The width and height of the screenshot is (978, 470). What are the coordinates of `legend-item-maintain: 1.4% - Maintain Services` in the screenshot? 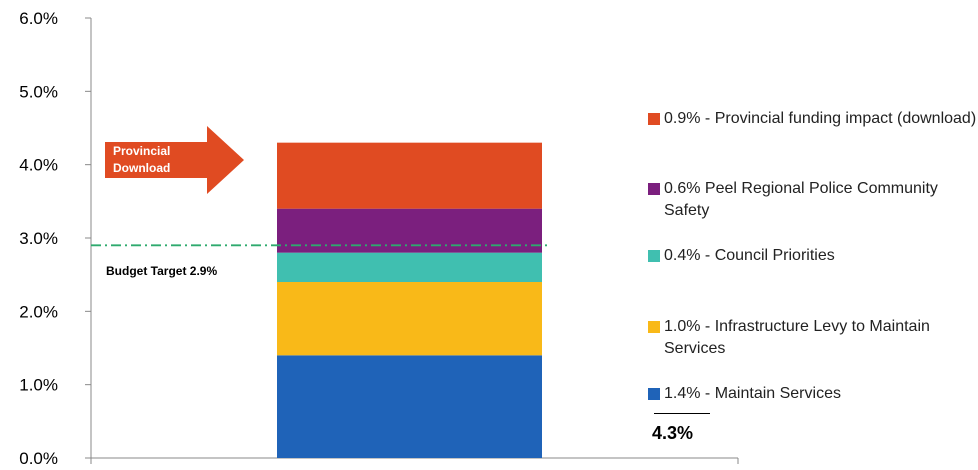 It's located at (813, 394).